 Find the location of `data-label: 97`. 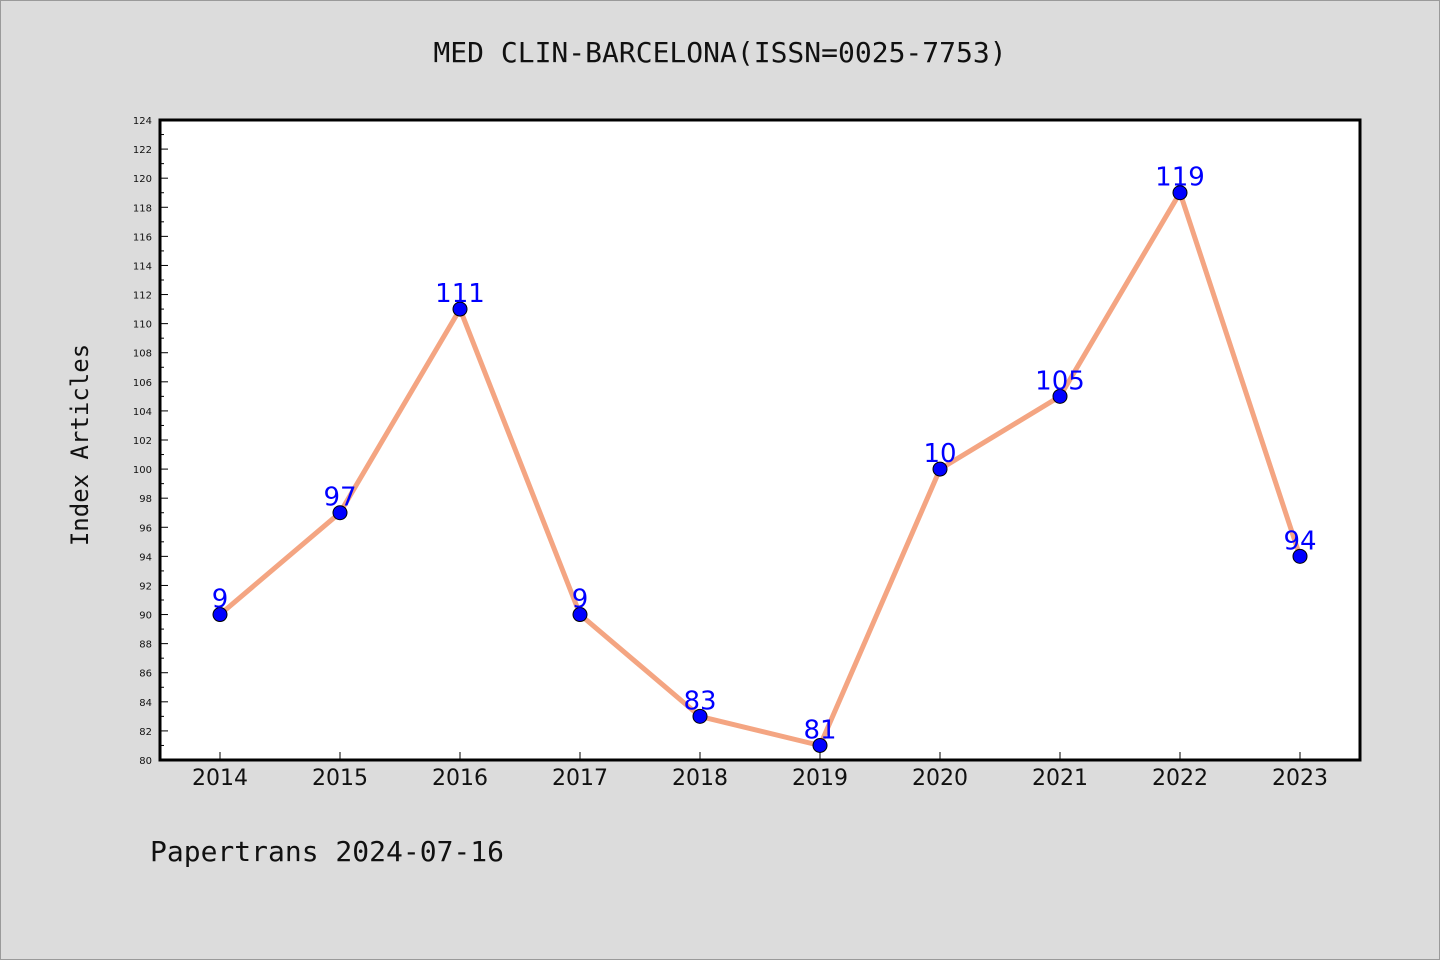

data-label: 97 is located at coordinates (339, 498).